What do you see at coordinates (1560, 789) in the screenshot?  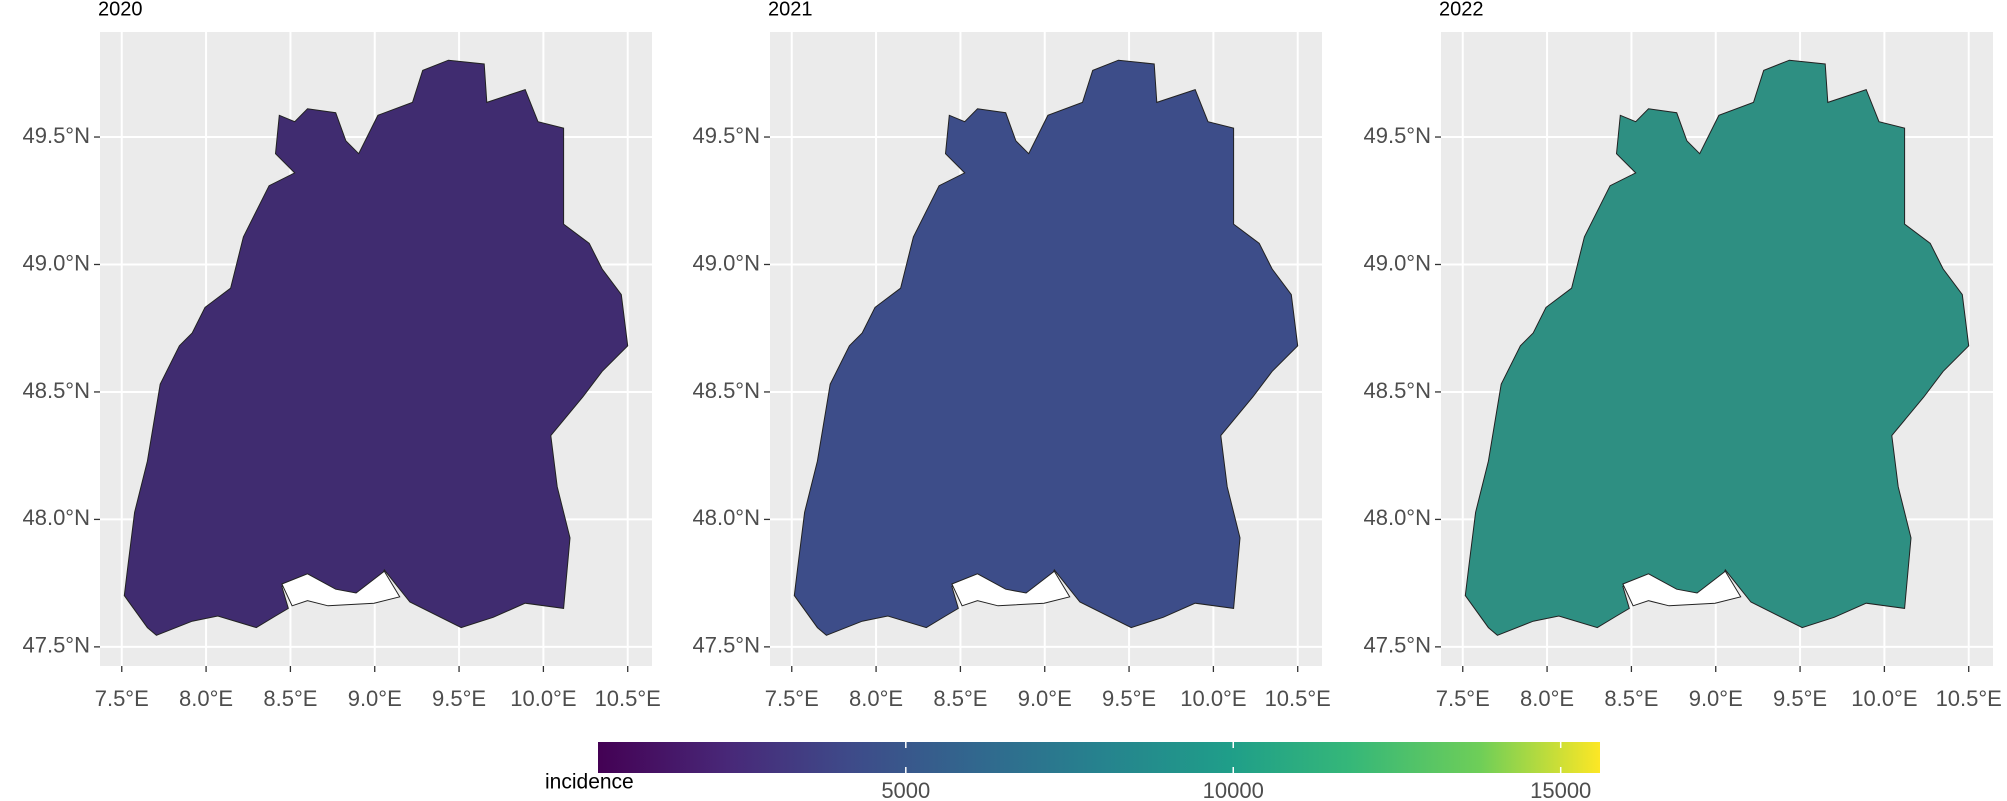 I see `colorbar-label: 15000` at bounding box center [1560, 789].